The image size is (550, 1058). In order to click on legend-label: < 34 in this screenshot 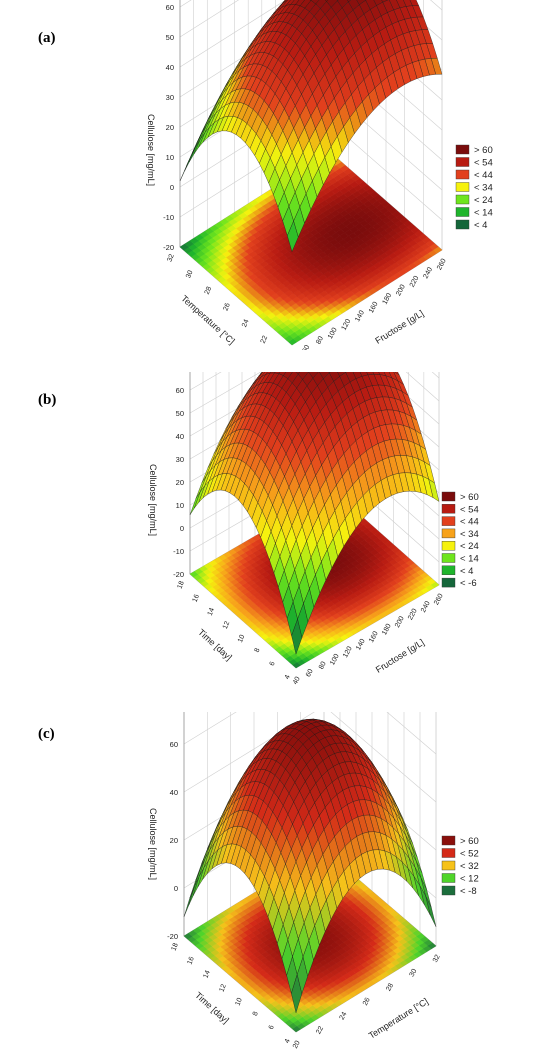, I will do `click(469, 534)`.